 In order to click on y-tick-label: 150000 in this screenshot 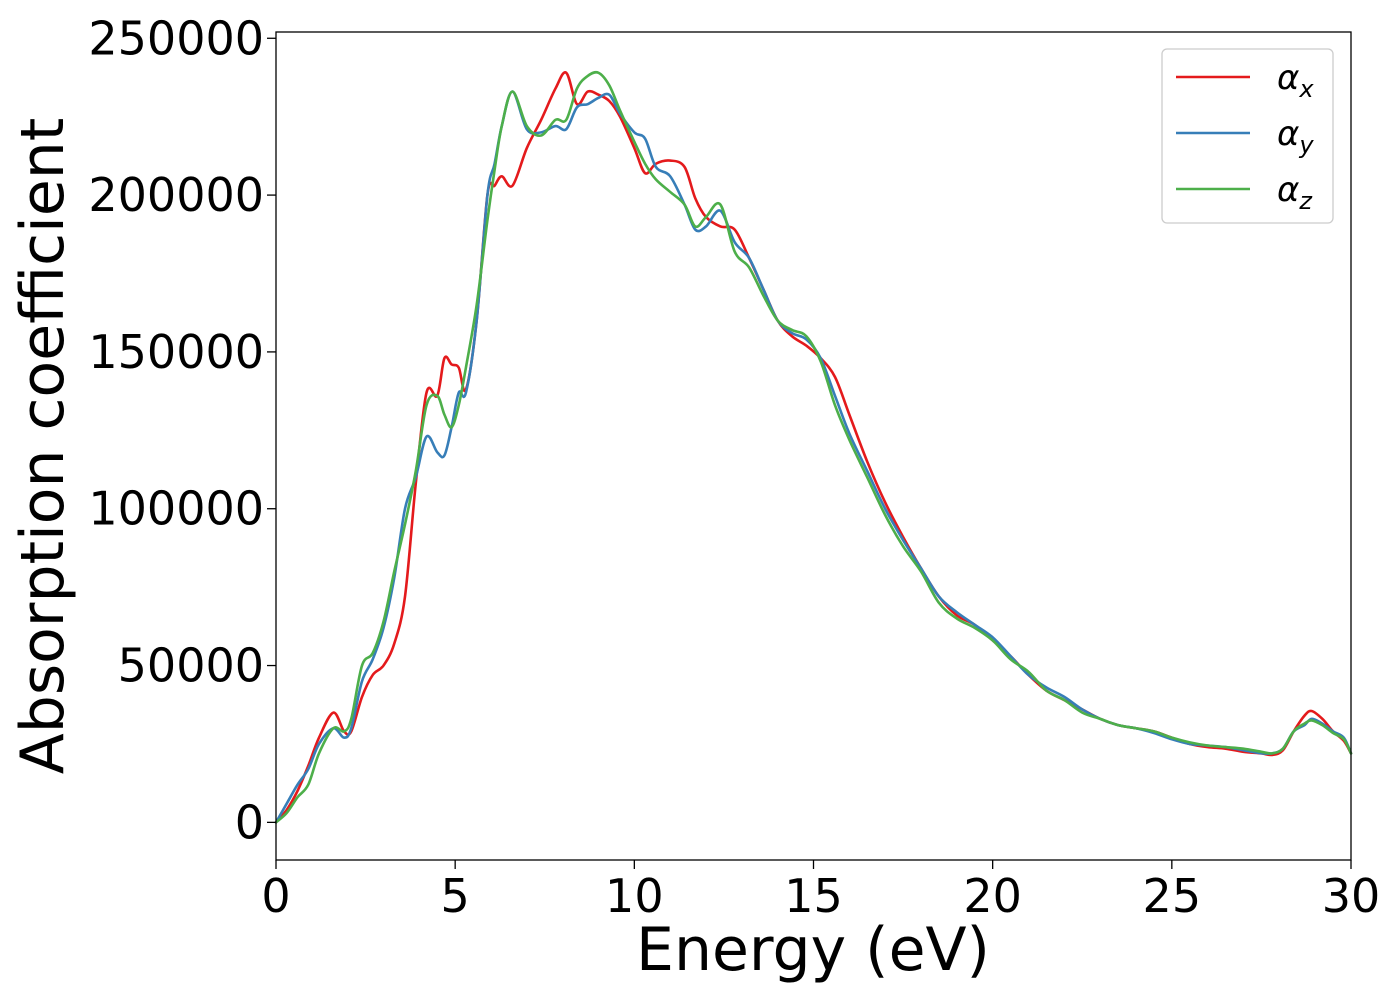, I will do `click(176, 352)`.